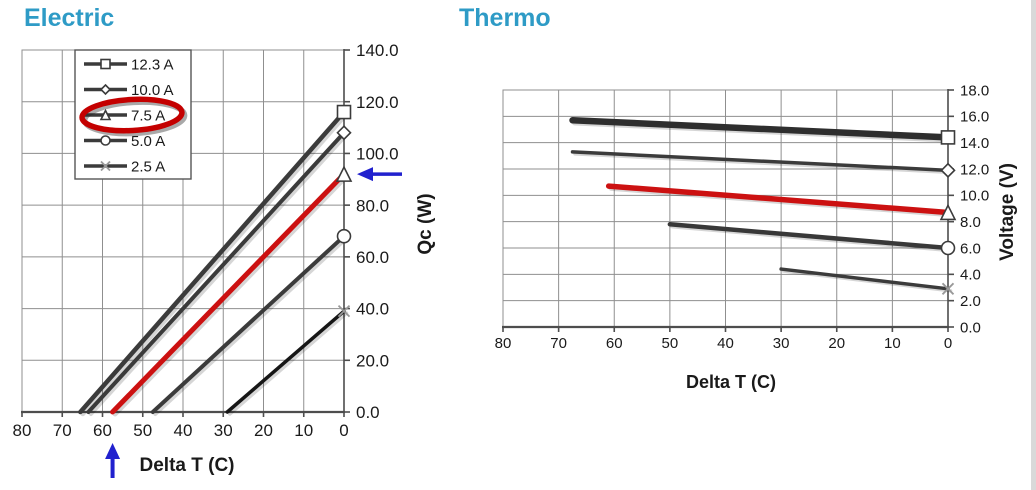  What do you see at coordinates (129, 90) in the screenshot?
I see `legend-item-10-0-A: 10.0 A` at bounding box center [129, 90].